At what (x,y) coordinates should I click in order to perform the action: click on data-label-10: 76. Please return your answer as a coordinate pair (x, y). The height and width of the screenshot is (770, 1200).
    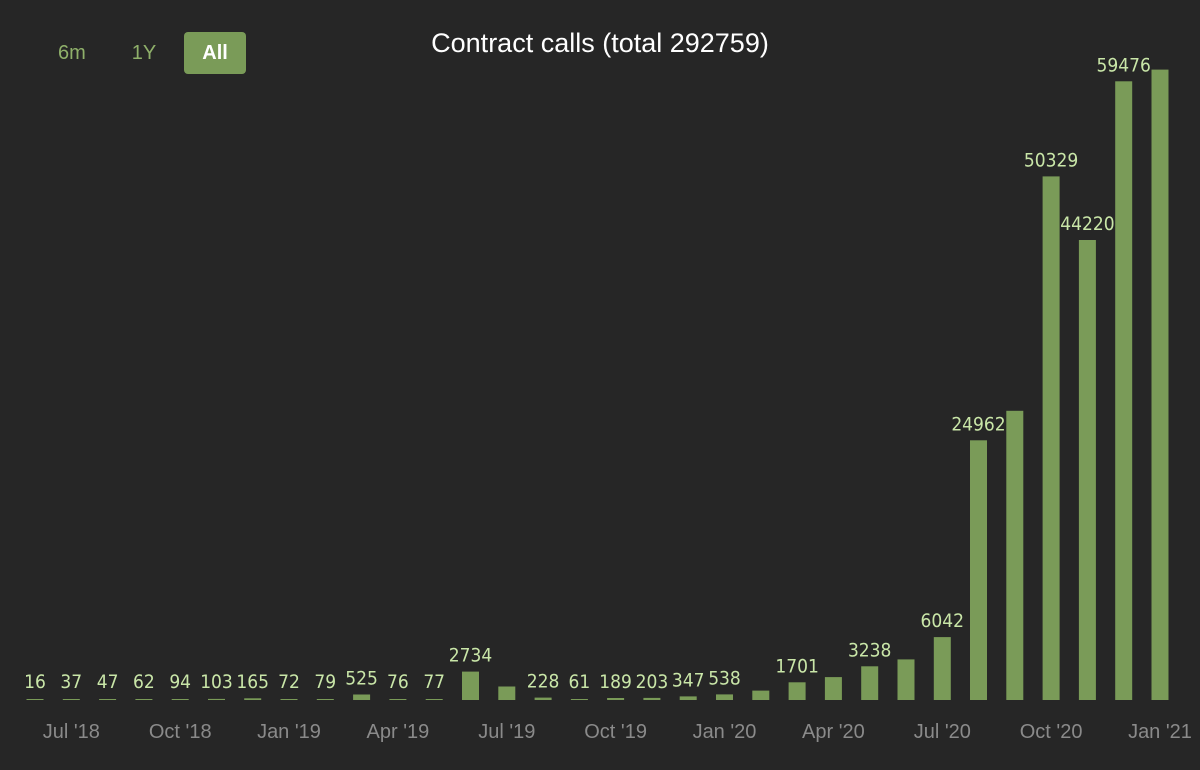
    Looking at the image, I should click on (398, 682).